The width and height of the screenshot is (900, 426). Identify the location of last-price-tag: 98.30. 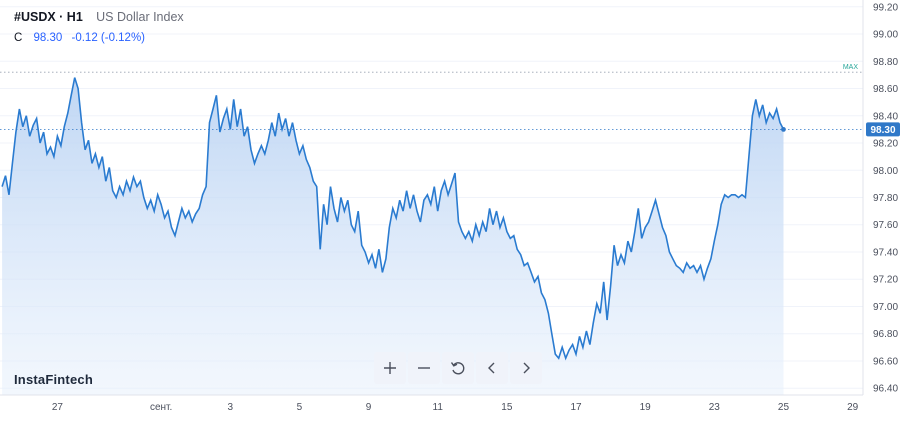
(883, 129).